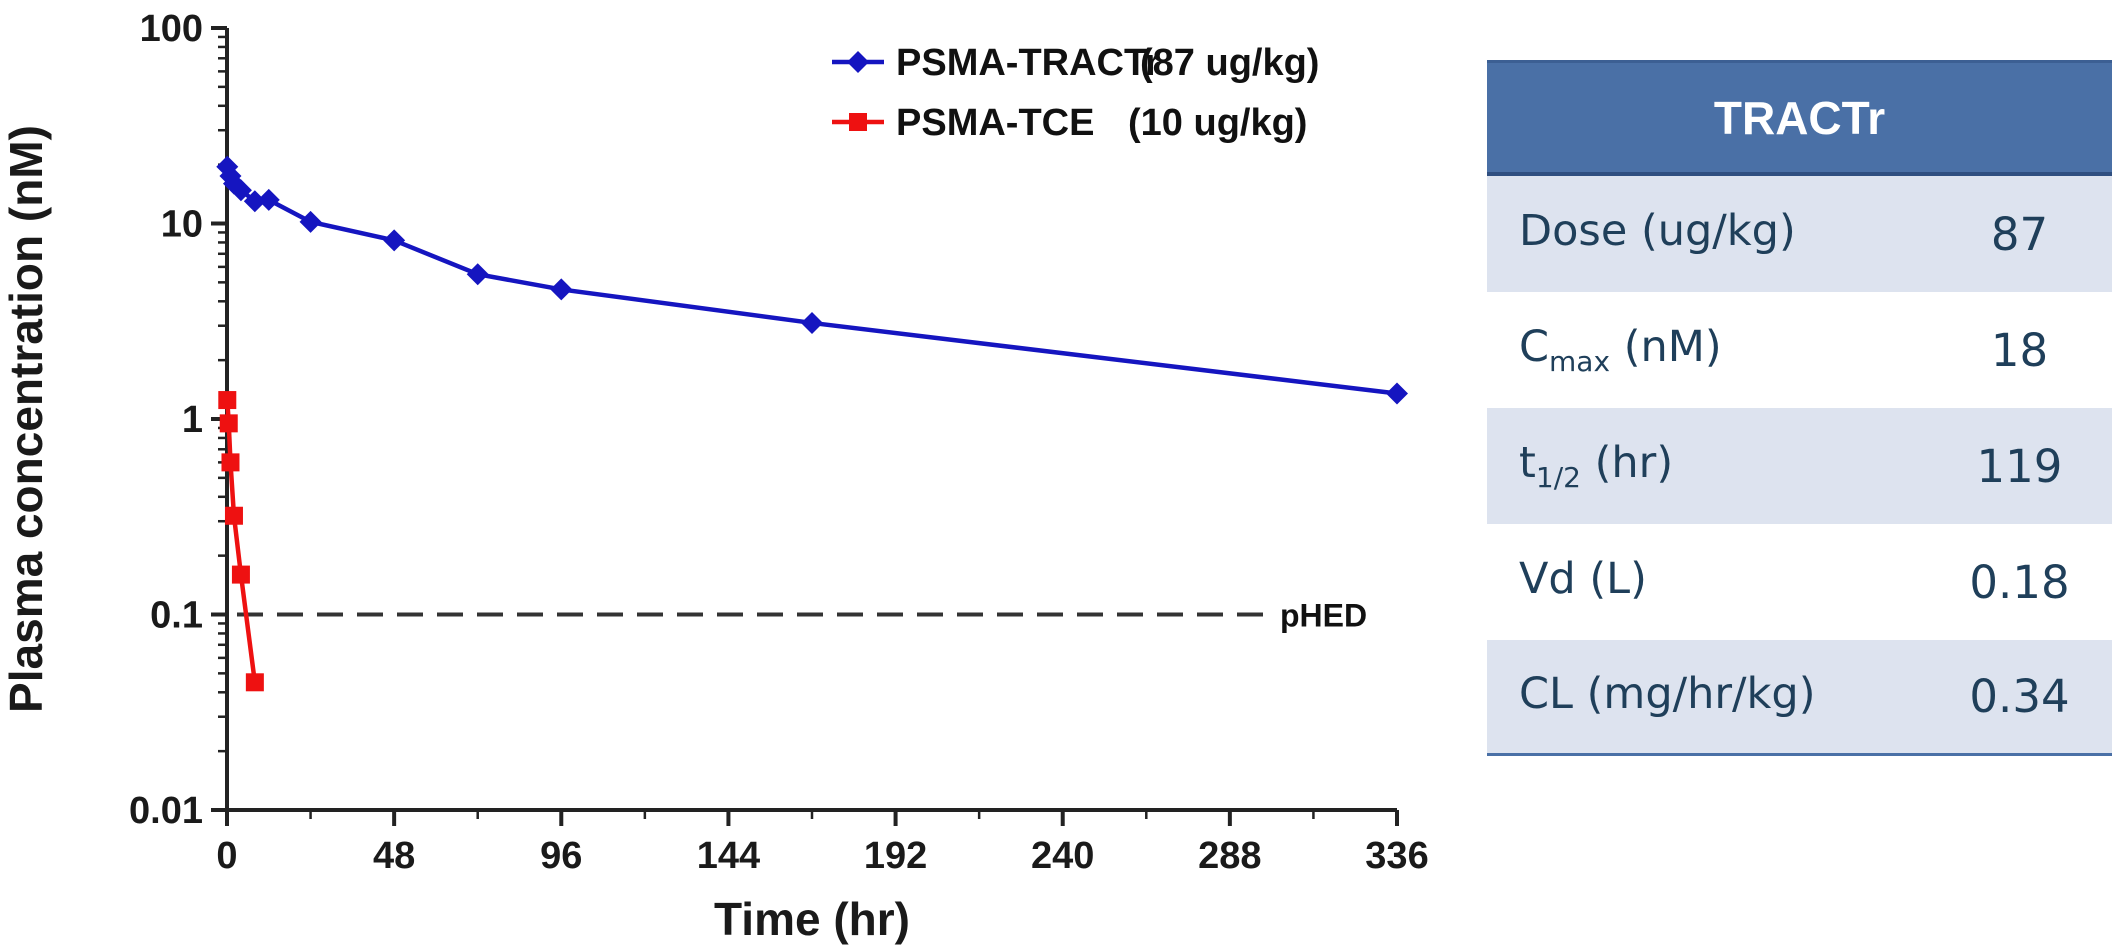 The width and height of the screenshot is (2115, 946). I want to click on x-tick-label: 96, so click(561, 856).